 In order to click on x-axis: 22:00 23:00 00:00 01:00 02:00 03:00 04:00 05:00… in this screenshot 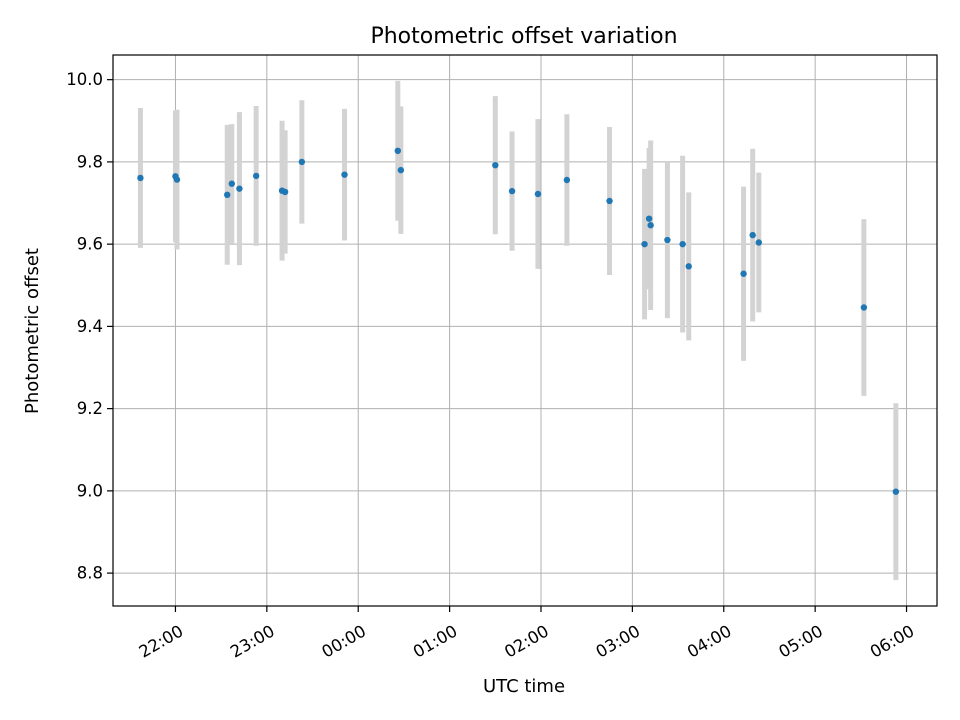, I will do `click(527, 634)`.